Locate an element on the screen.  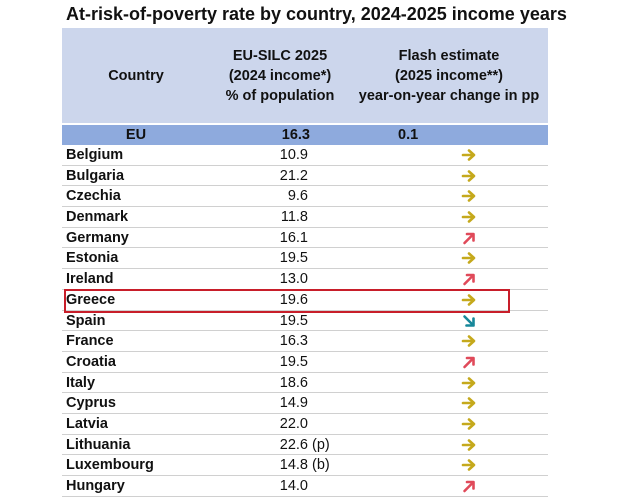
table-row-germany: Germany 16.1 is located at coordinates (305, 238).